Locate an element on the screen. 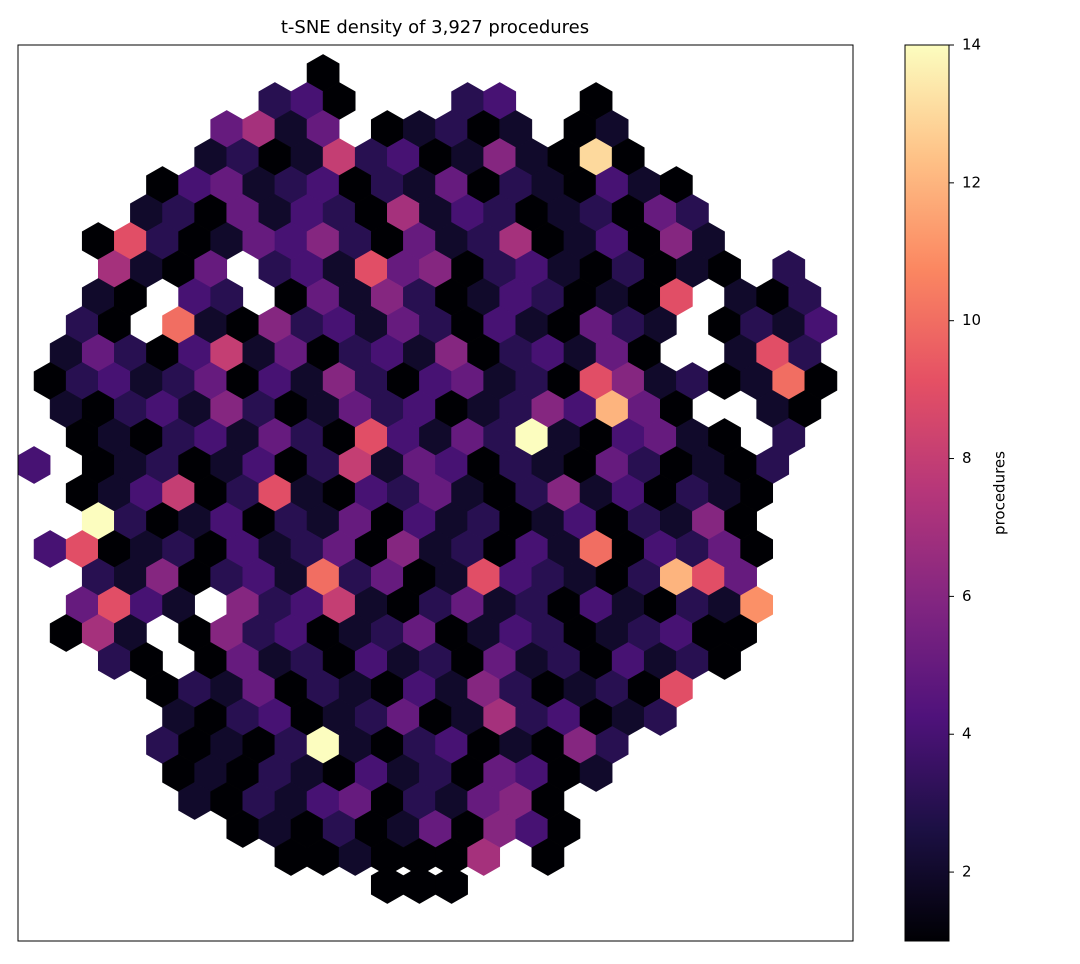 The image size is (1080, 964). colorbar-label: procedures is located at coordinates (1000, 493).